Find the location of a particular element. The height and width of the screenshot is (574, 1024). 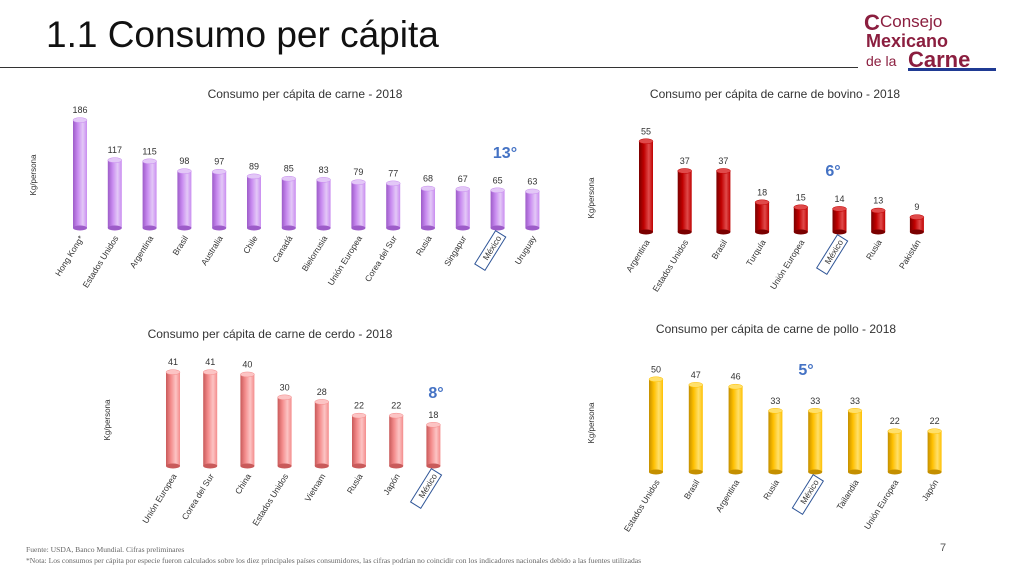

logo-underline is located at coordinates (952, 69).